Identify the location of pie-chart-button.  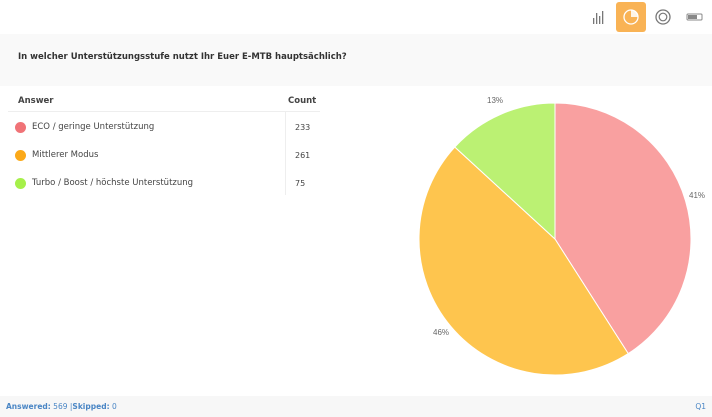
(631, 17).